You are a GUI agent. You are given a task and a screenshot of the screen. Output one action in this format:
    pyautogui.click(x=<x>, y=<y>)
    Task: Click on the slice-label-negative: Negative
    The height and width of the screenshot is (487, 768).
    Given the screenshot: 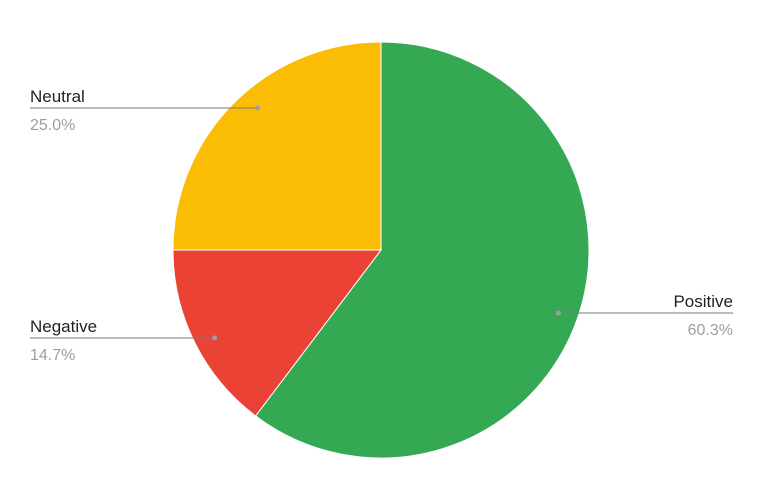 What is the action you would take?
    pyautogui.click(x=63, y=326)
    